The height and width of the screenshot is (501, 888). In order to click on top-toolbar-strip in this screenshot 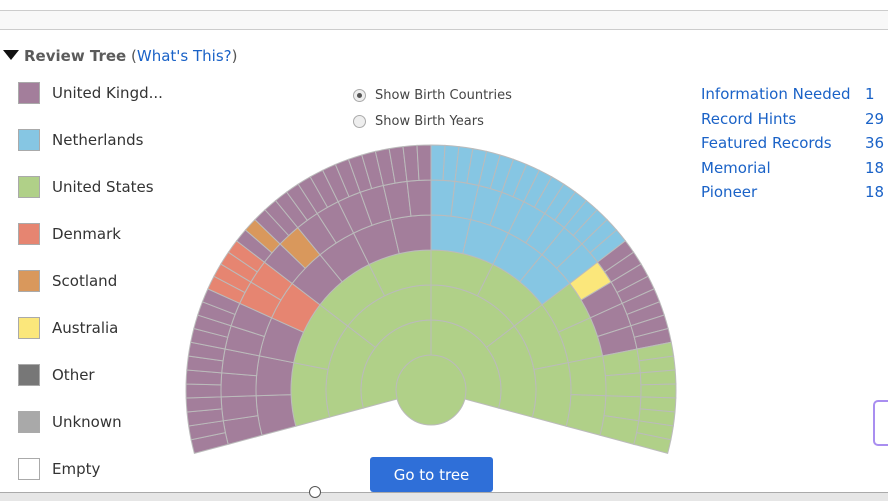, I will do `click(444, 20)`.